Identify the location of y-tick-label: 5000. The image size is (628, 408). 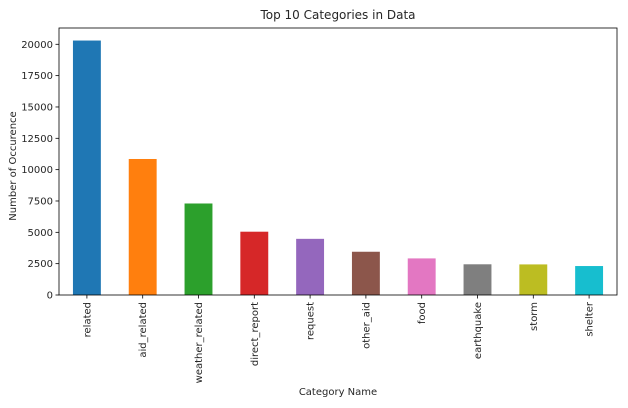
(40, 233).